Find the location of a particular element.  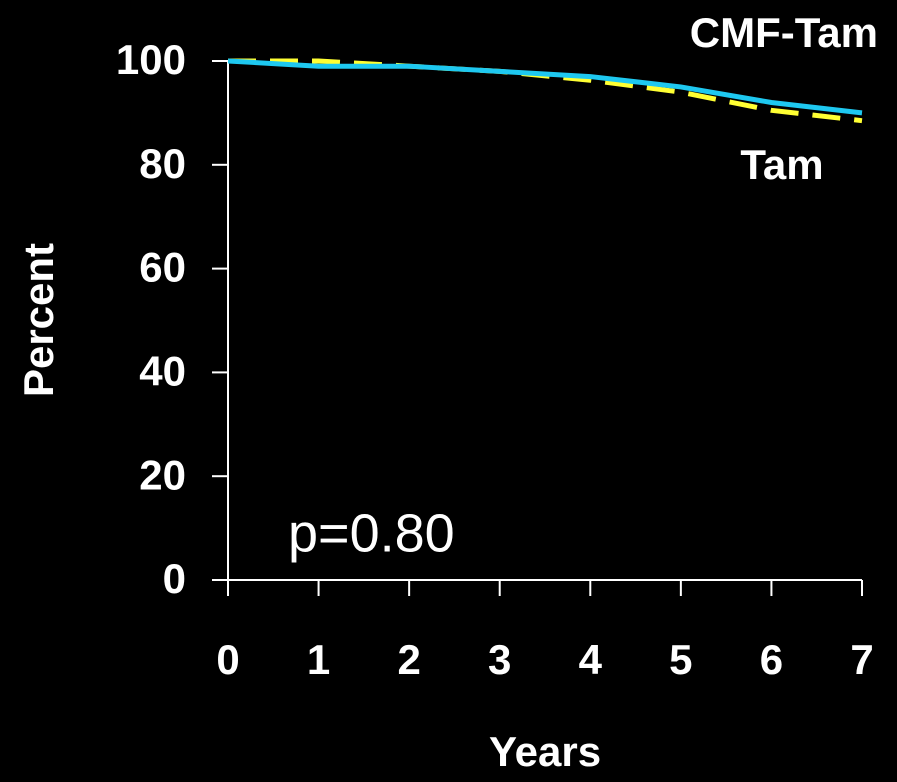

x-tick-label: 2 is located at coordinates (408, 659).